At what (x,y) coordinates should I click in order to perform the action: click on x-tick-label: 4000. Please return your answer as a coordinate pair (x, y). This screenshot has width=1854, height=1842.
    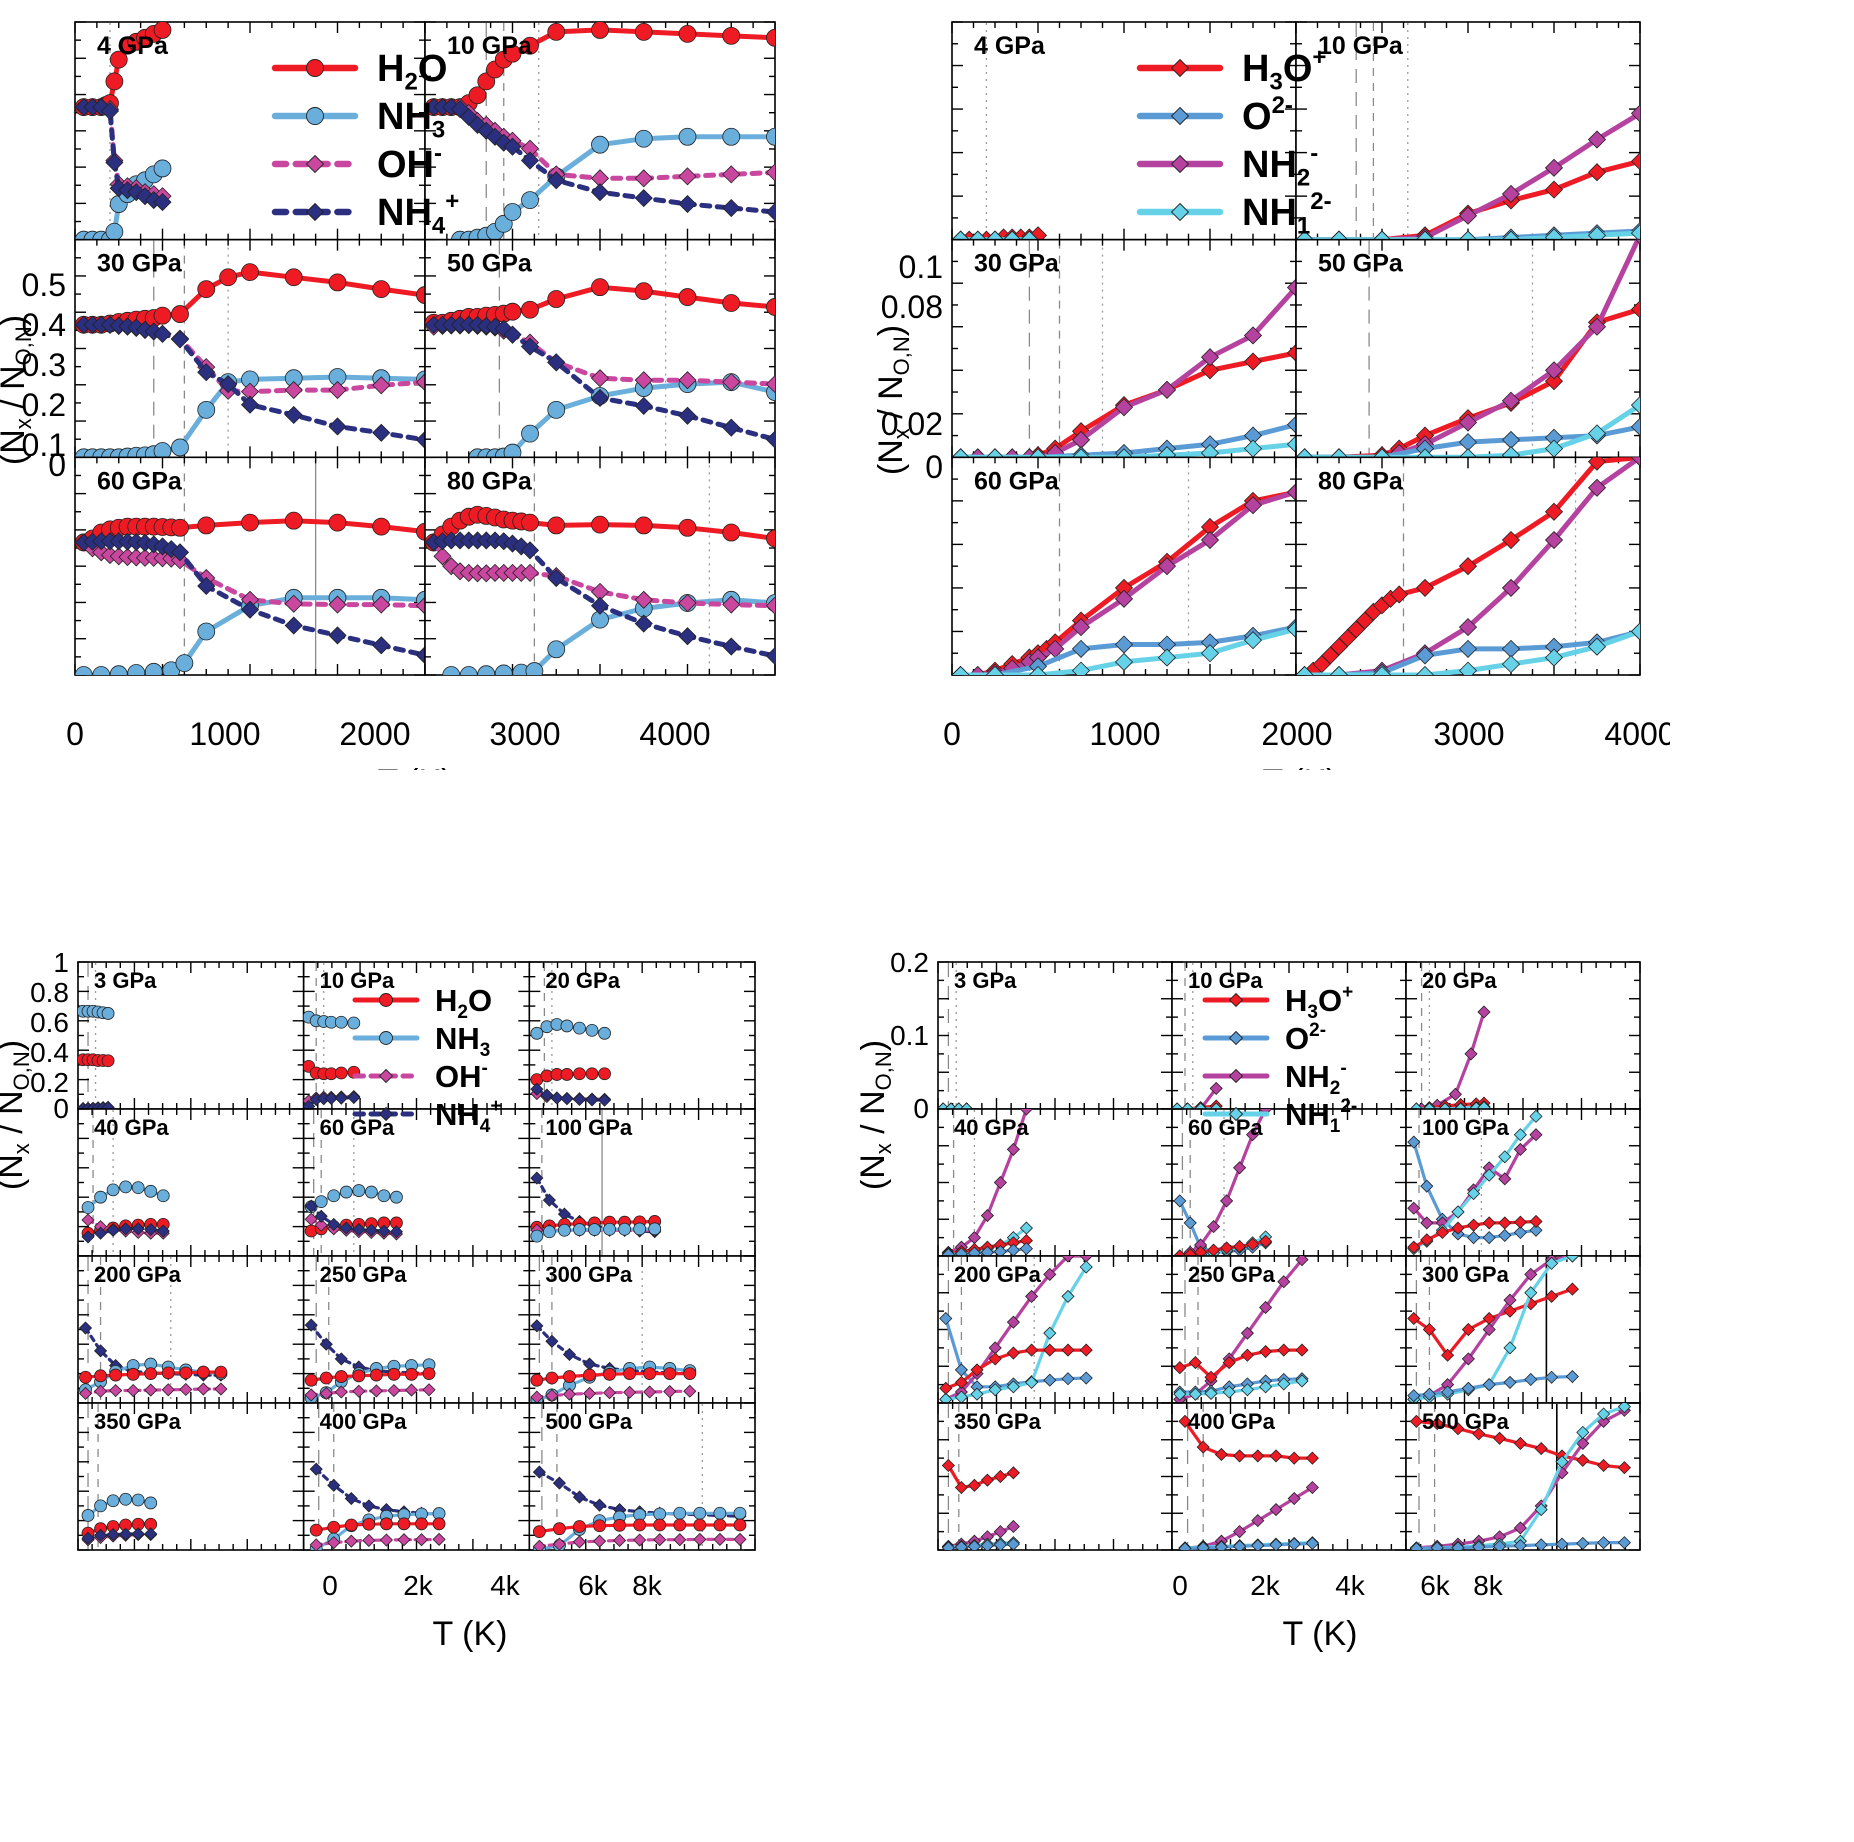
    Looking at the image, I should click on (674, 734).